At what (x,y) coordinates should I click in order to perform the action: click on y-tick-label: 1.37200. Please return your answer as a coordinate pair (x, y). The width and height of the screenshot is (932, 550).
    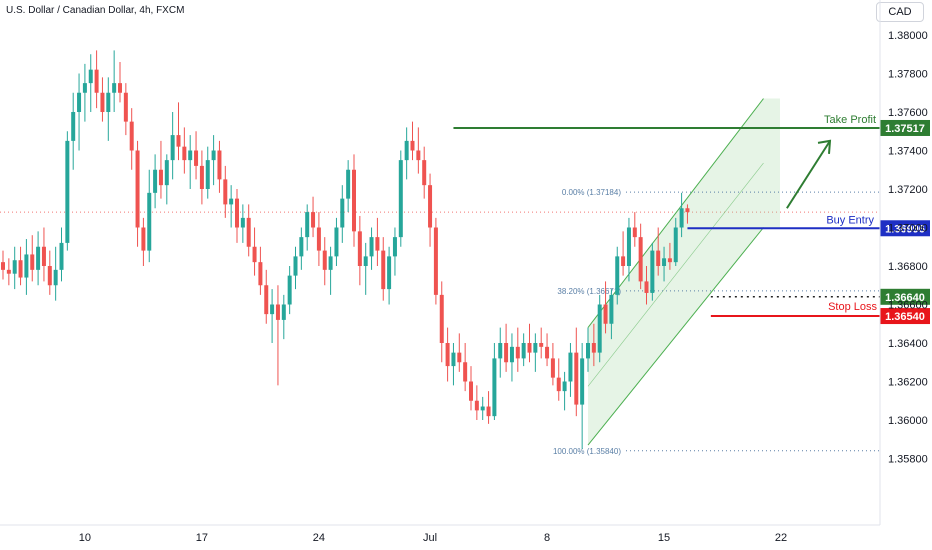
    Looking at the image, I should click on (908, 190).